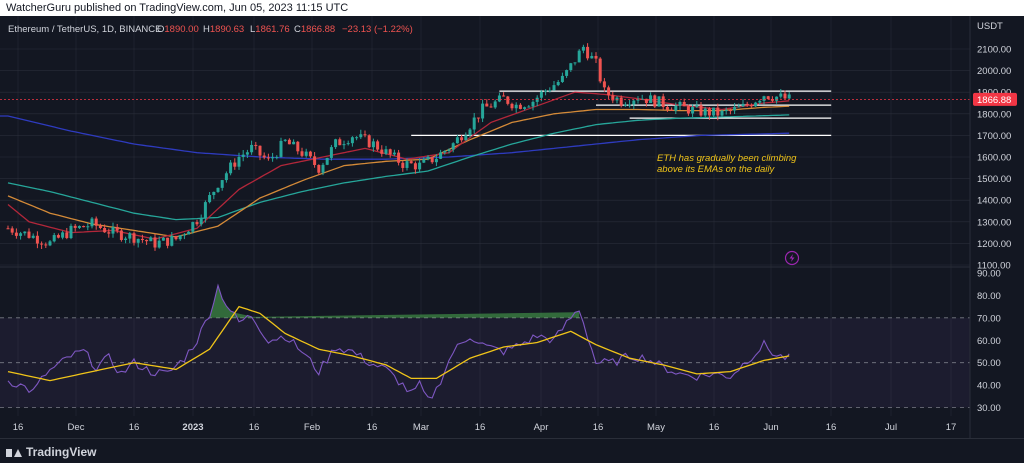  Describe the element at coordinates (318, 29) in the screenshot. I see `legend-close: 1866.88` at that location.